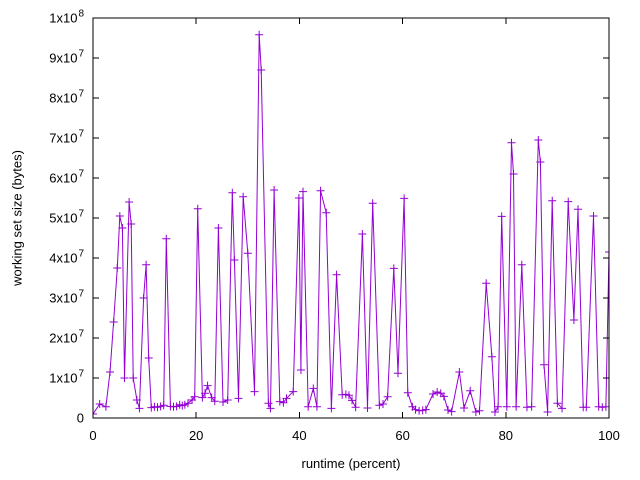 This screenshot has width=640, height=480. Describe the element at coordinates (66, 177) in the screenshot. I see `y-tick-label: 6x107` at that location.